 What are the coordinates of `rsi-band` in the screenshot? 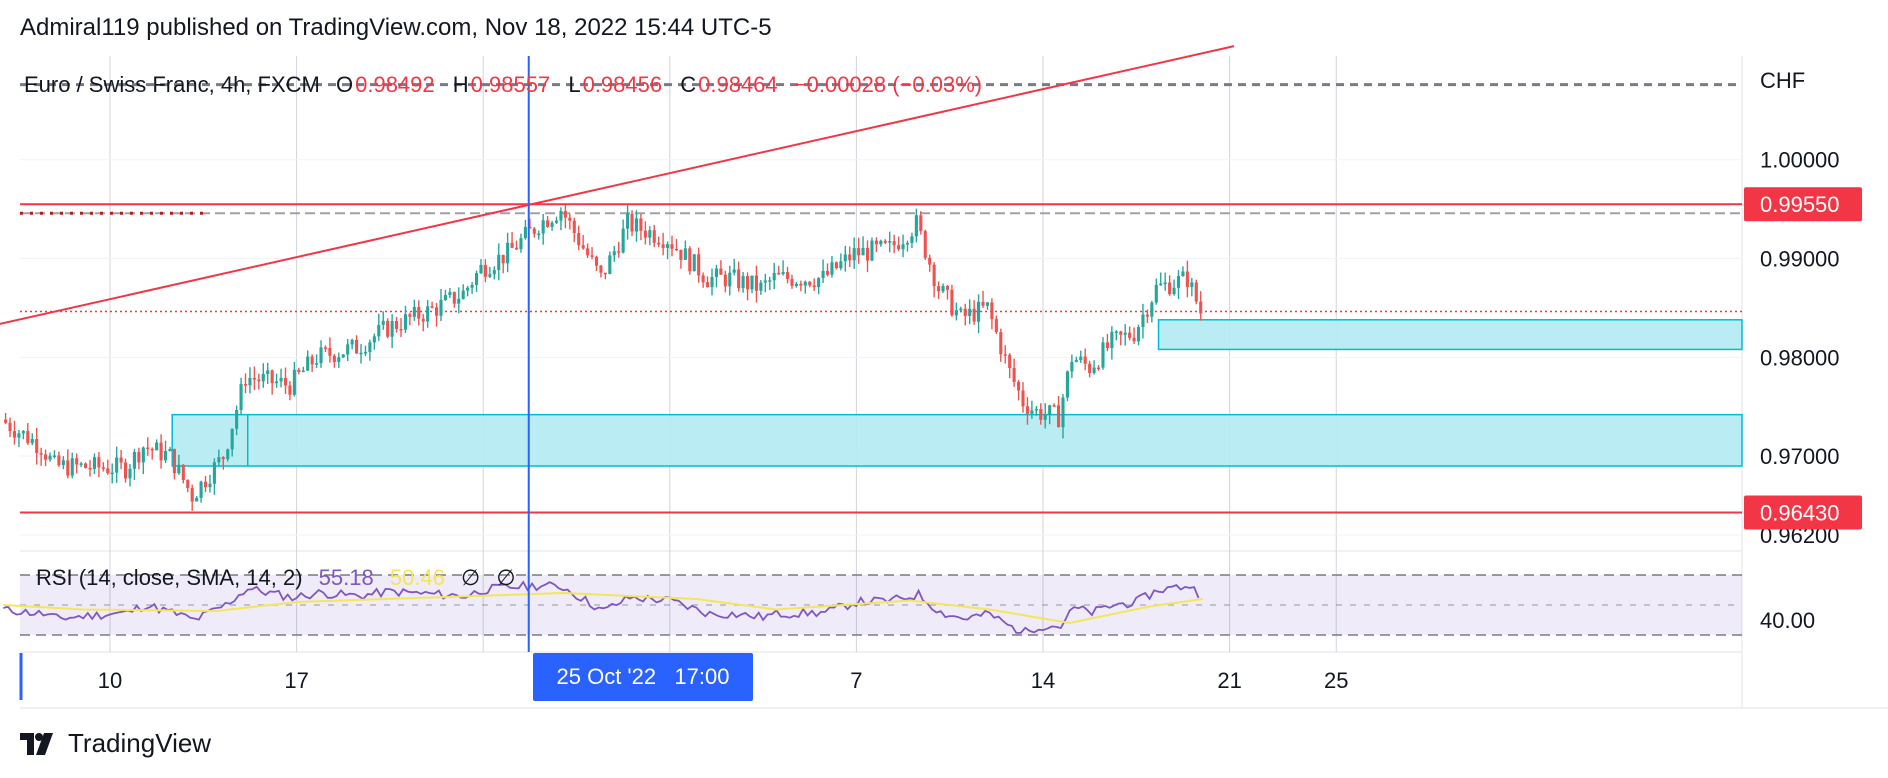 It's located at (881, 605).